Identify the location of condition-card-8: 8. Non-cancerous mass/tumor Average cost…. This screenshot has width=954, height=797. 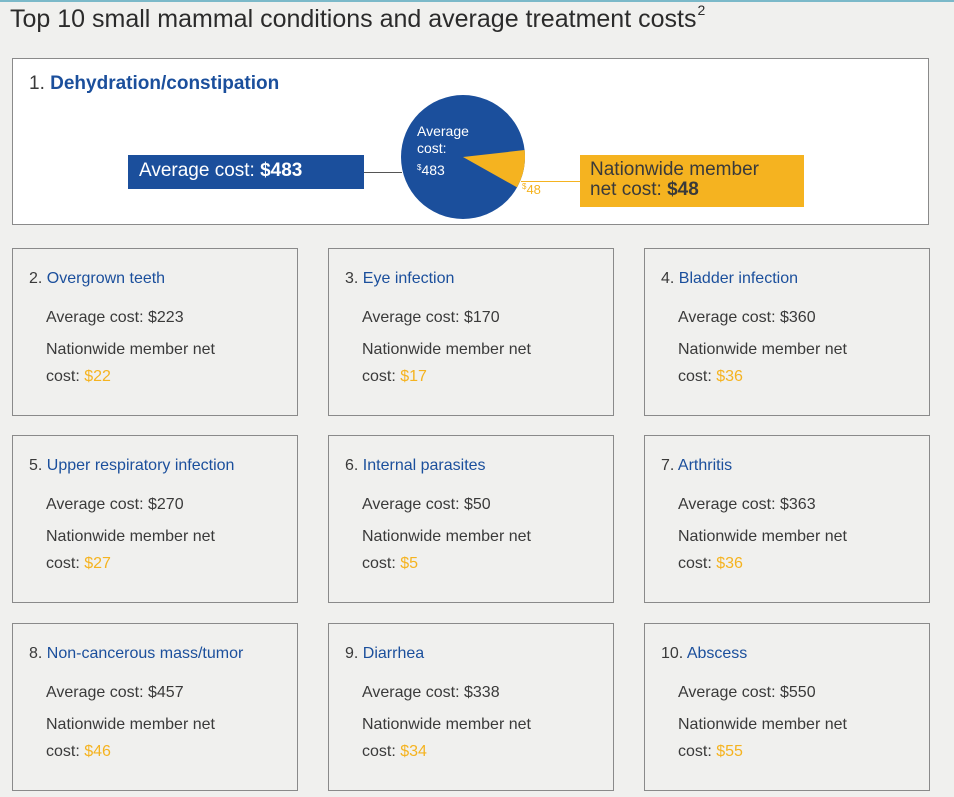
(155, 707).